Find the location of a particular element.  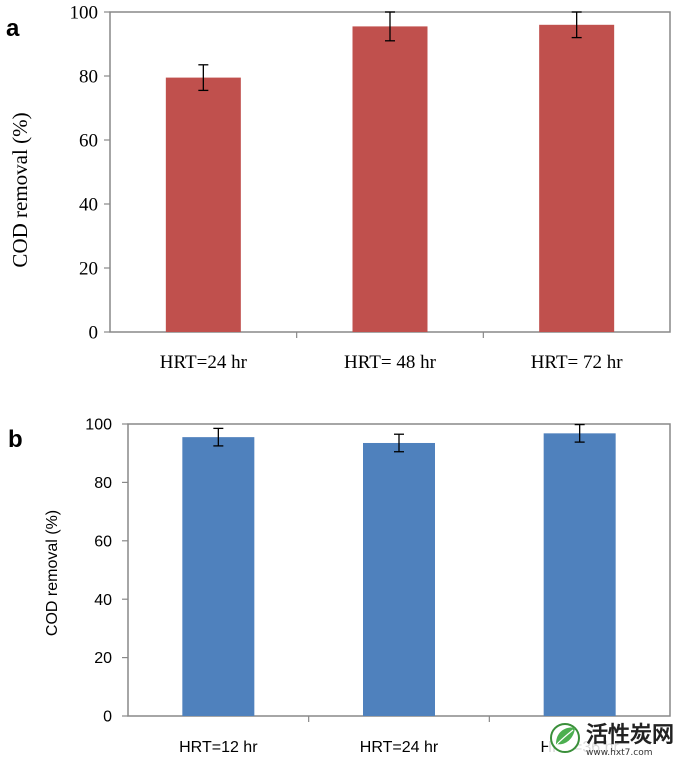

watermark-url: www.hxt7.com is located at coordinates (619, 753).